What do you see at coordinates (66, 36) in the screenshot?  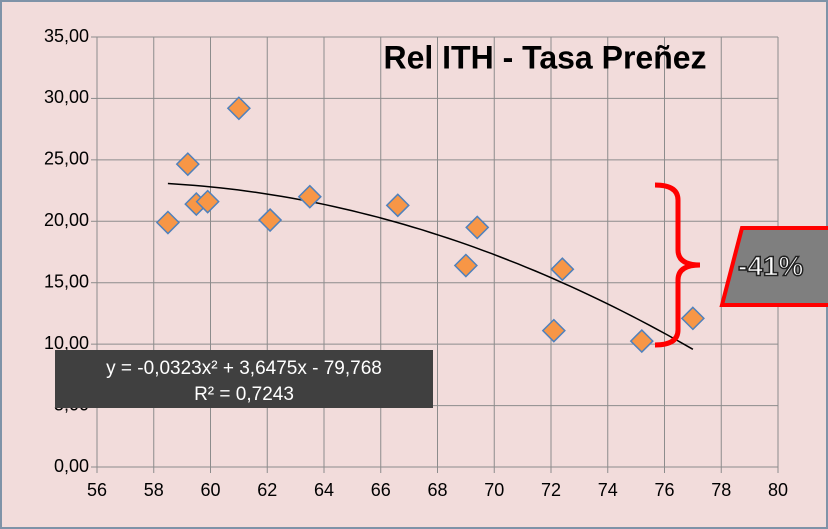 I see `y-tick-label: 35,00` at bounding box center [66, 36].